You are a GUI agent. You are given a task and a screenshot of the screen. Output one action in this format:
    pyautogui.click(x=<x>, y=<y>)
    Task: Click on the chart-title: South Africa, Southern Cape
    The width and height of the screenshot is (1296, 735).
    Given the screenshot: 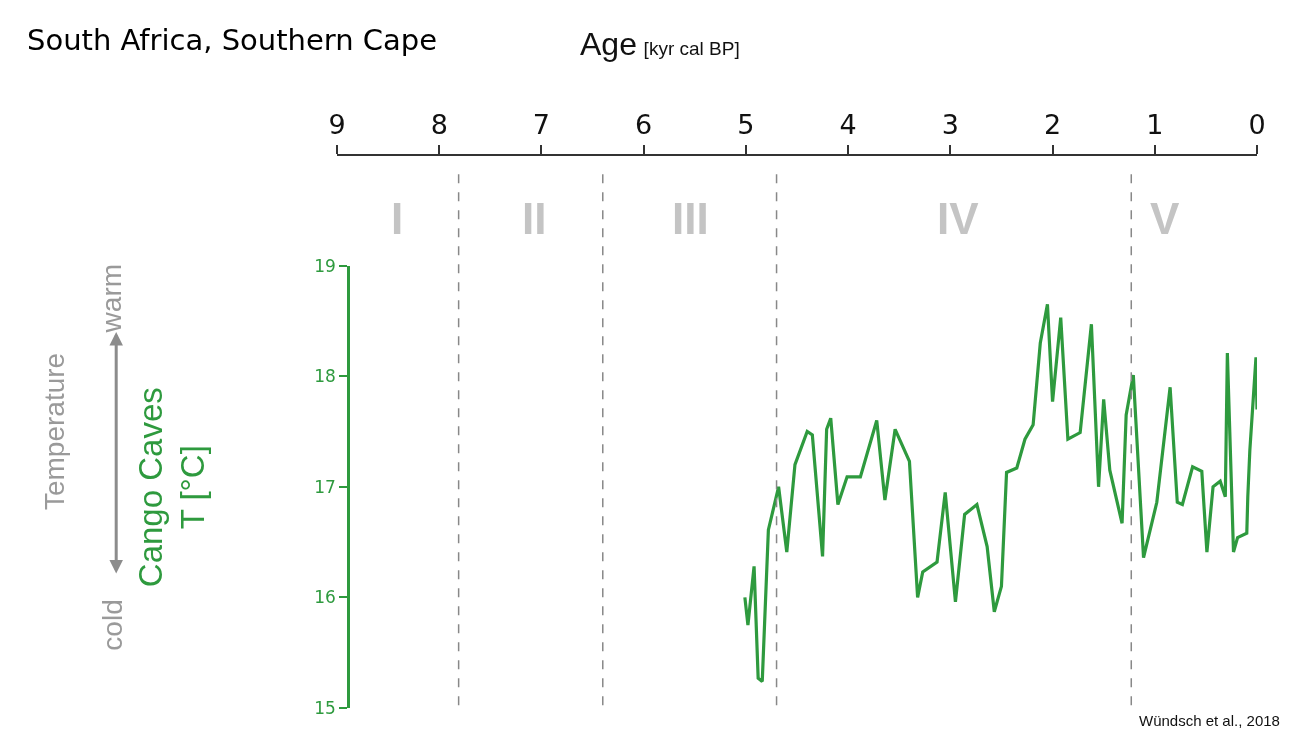 What is the action you would take?
    pyautogui.click(x=232, y=40)
    